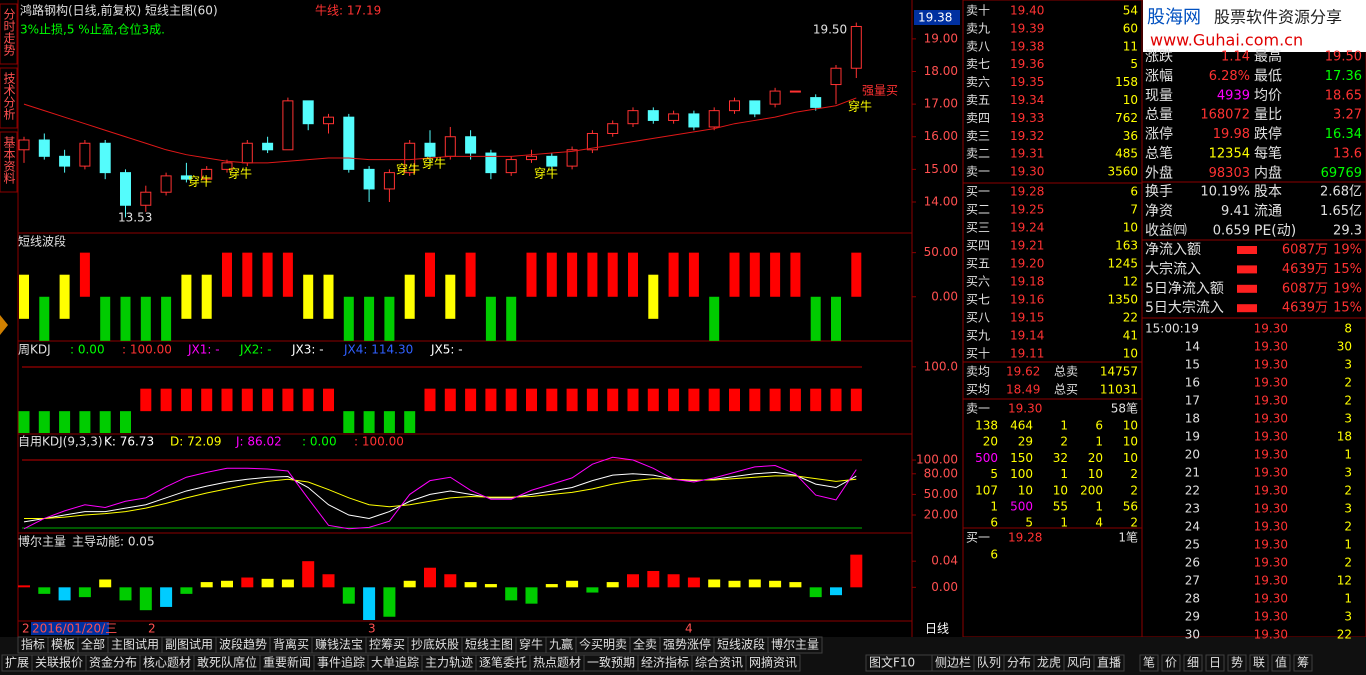  I want to click on tab-label: 热点题材, so click(557, 663).